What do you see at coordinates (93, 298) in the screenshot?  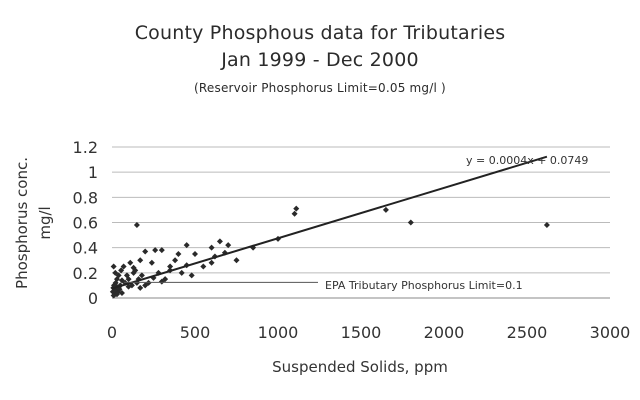 I see `y-tick-label: 0` at bounding box center [93, 298].